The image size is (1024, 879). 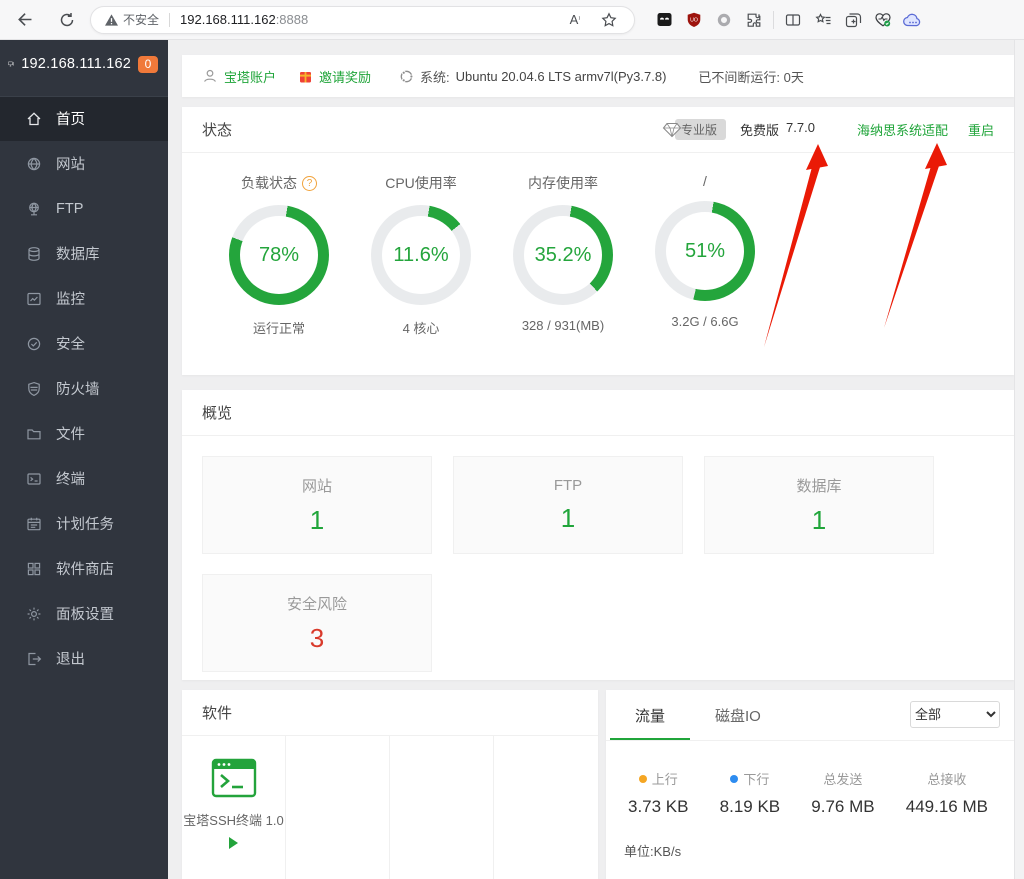 What do you see at coordinates (34, 253) in the screenshot?
I see `database-icon` at bounding box center [34, 253].